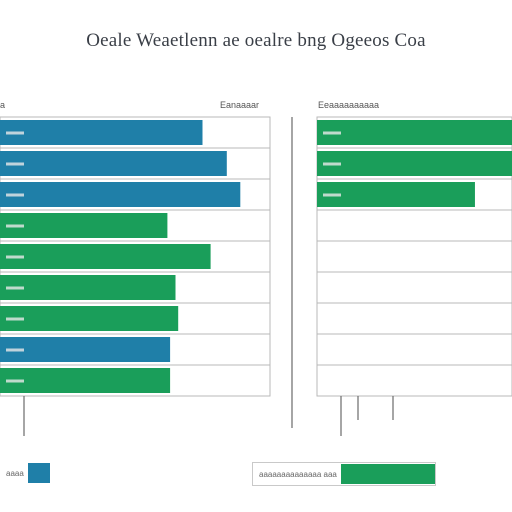  I want to click on legend-item-green: aaaaaaaaaaaaaa aaa, so click(344, 474).